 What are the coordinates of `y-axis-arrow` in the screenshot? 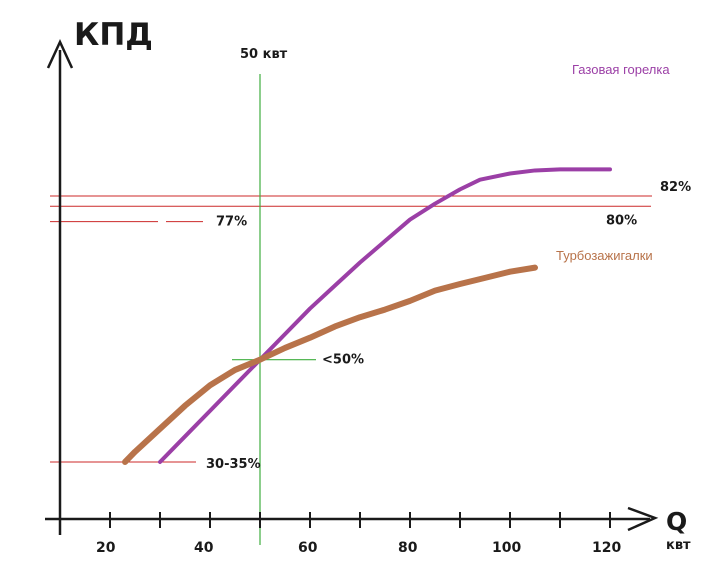 It's located at (60, 54).